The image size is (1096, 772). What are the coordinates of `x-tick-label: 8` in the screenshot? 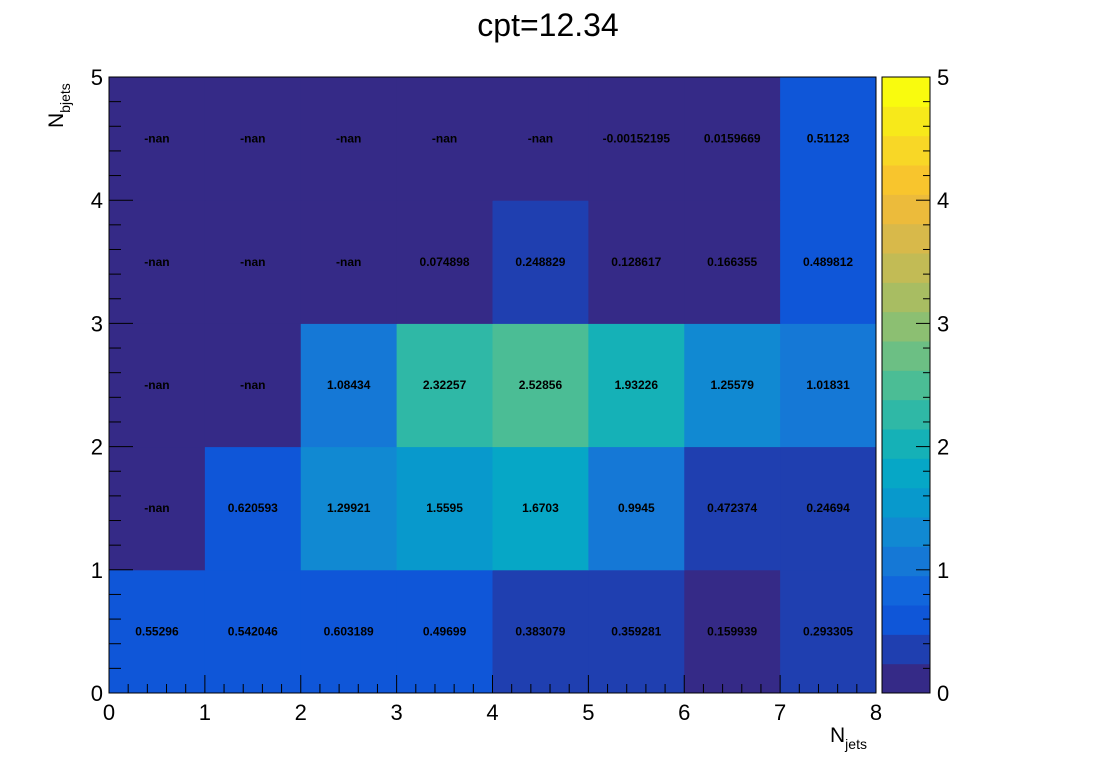 It's located at (876, 712).